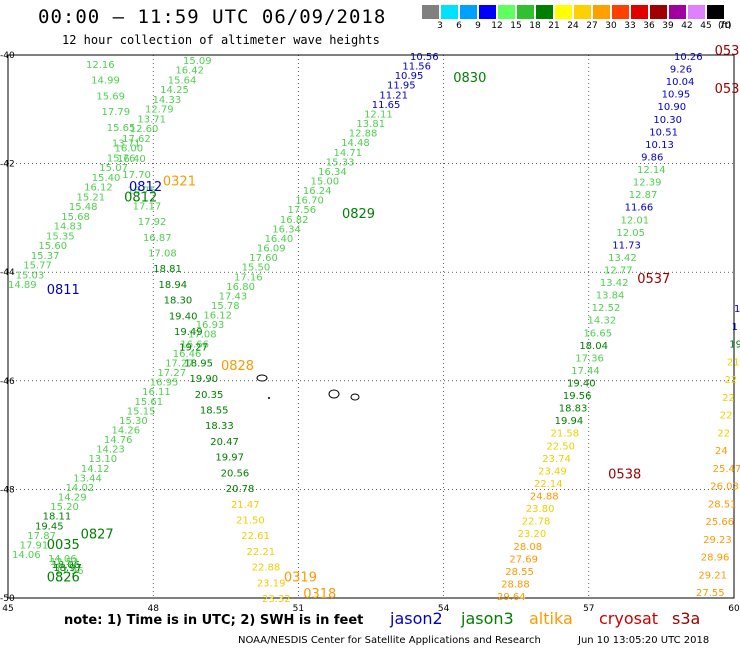  What do you see at coordinates (624, 475) in the screenshot?
I see `pass-time-label: 0538` at bounding box center [624, 475].